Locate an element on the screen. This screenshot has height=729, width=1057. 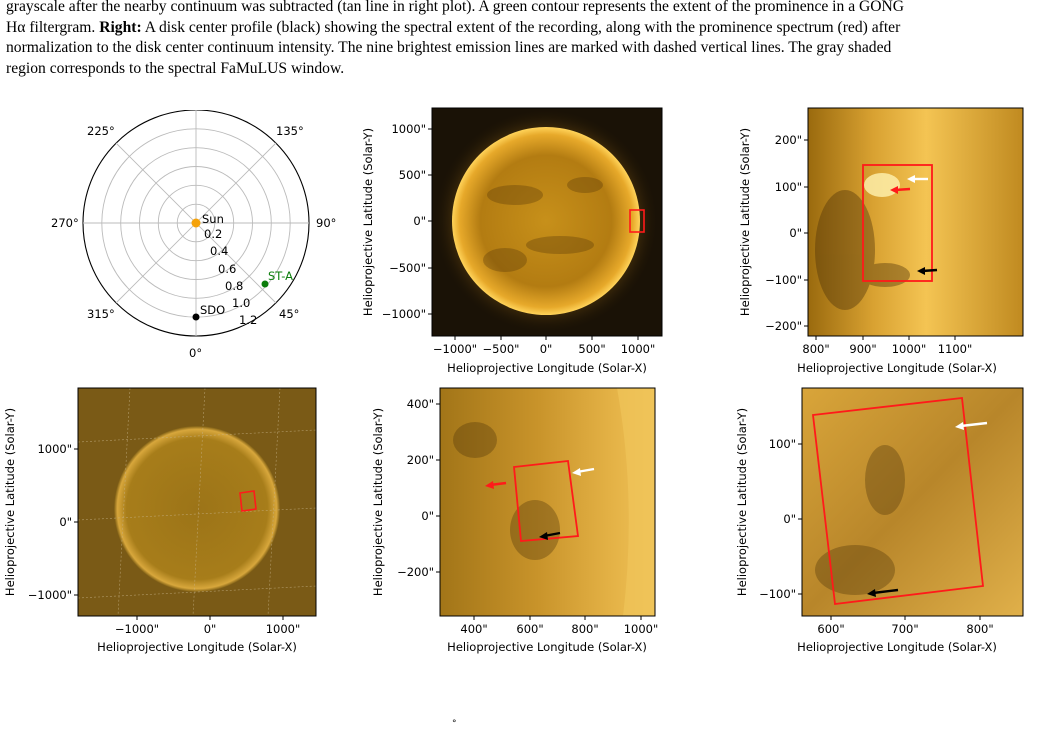
polar-radius-label: 1.2 is located at coordinates (248, 320).